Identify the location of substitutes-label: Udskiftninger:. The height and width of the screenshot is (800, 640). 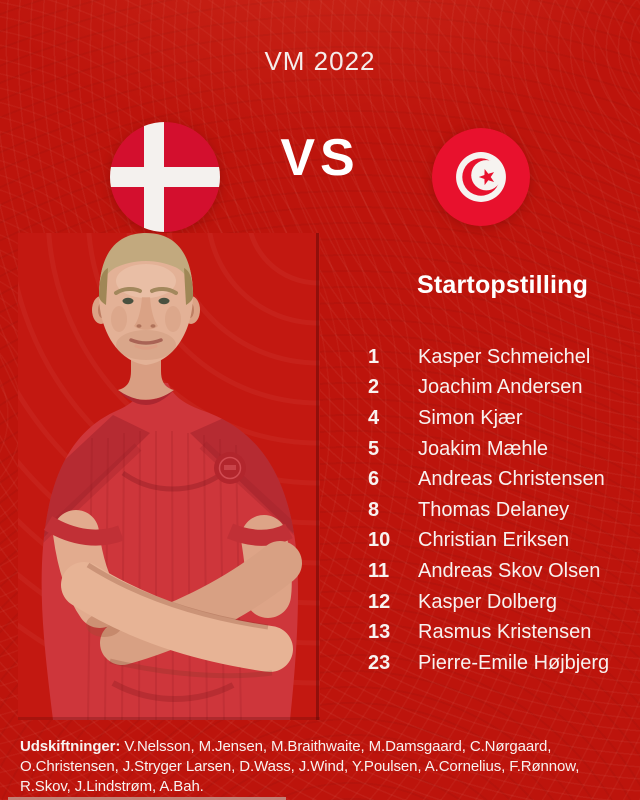
(70, 746).